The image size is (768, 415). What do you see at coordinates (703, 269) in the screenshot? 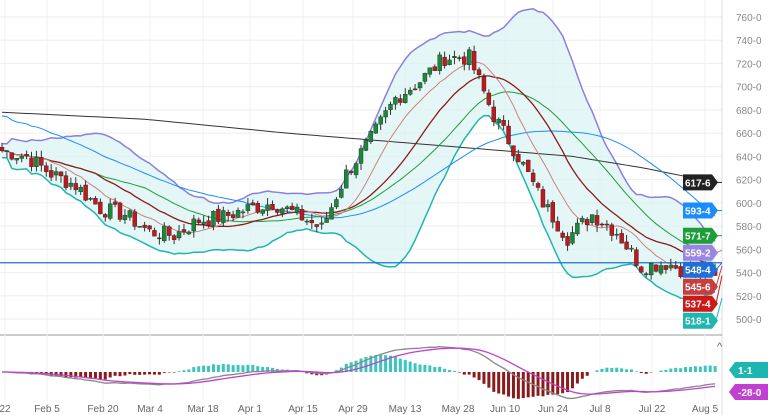
I see `price-label: 548-4` at bounding box center [703, 269].